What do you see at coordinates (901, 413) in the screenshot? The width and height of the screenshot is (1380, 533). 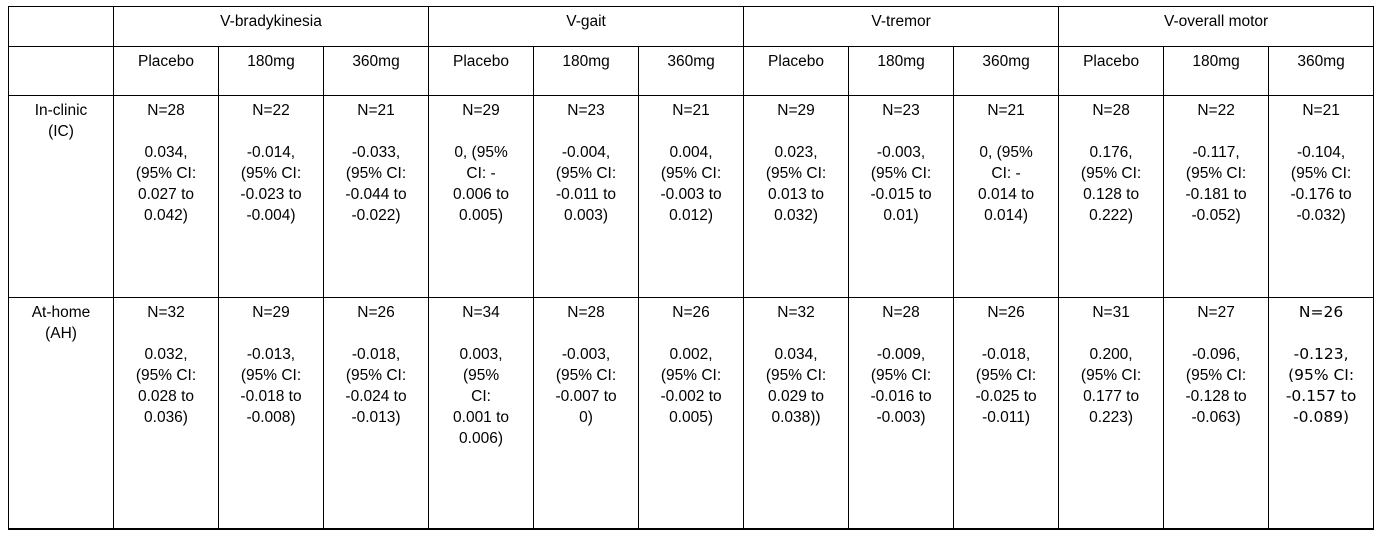 I see `cell-ah-tremor-180mg: N=28 -0.009, (95% CI: -0.016 to -0.003)` at bounding box center [901, 413].